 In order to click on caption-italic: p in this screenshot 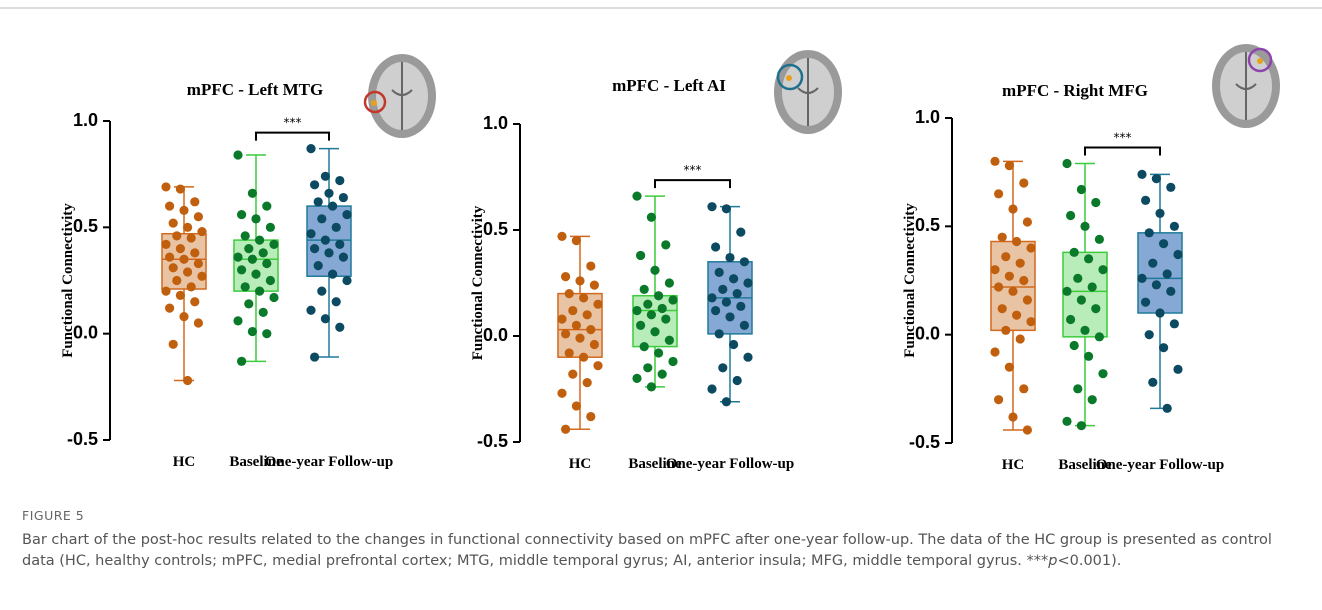, I will do `click(1053, 561)`.